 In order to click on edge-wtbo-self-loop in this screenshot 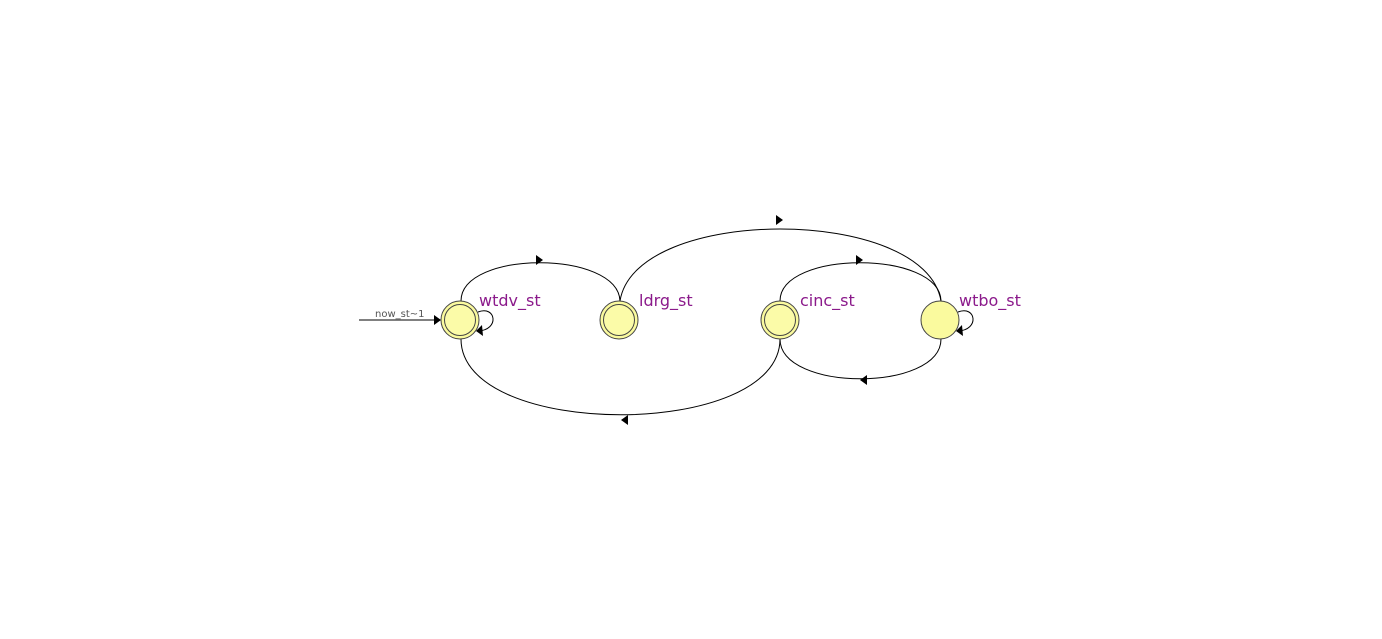, I will do `click(965, 321)`.